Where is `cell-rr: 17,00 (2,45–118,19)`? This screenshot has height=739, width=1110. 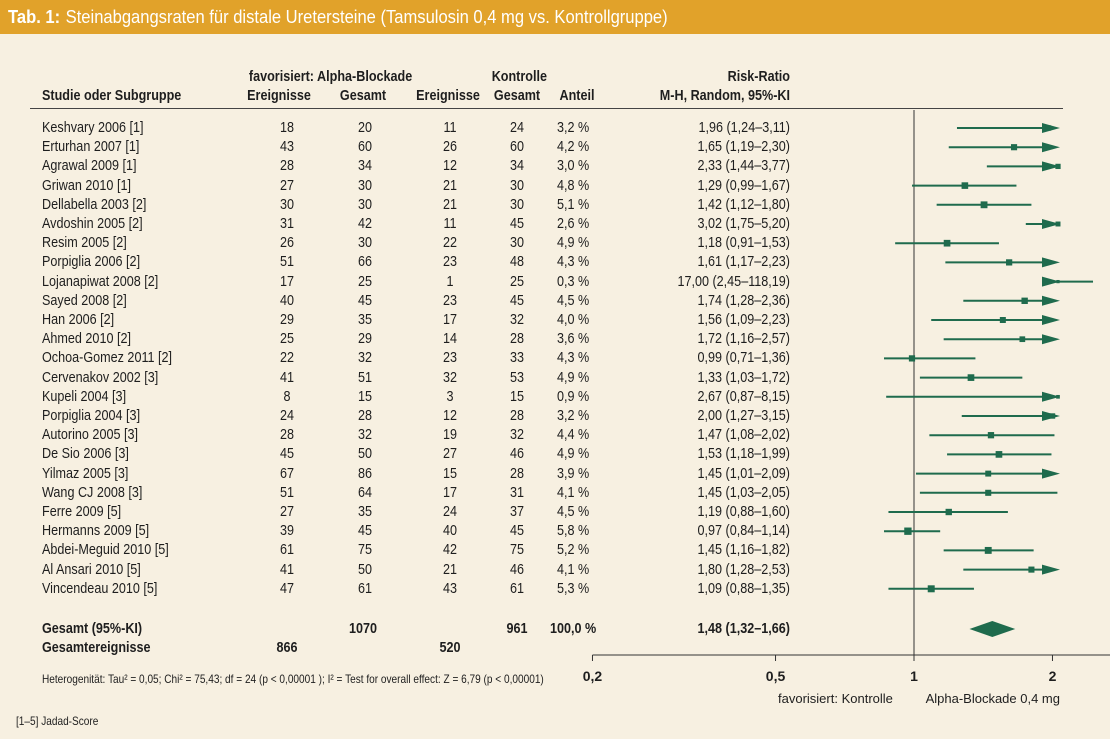
cell-rr: 17,00 (2,45–118,19) is located at coordinates (733, 281).